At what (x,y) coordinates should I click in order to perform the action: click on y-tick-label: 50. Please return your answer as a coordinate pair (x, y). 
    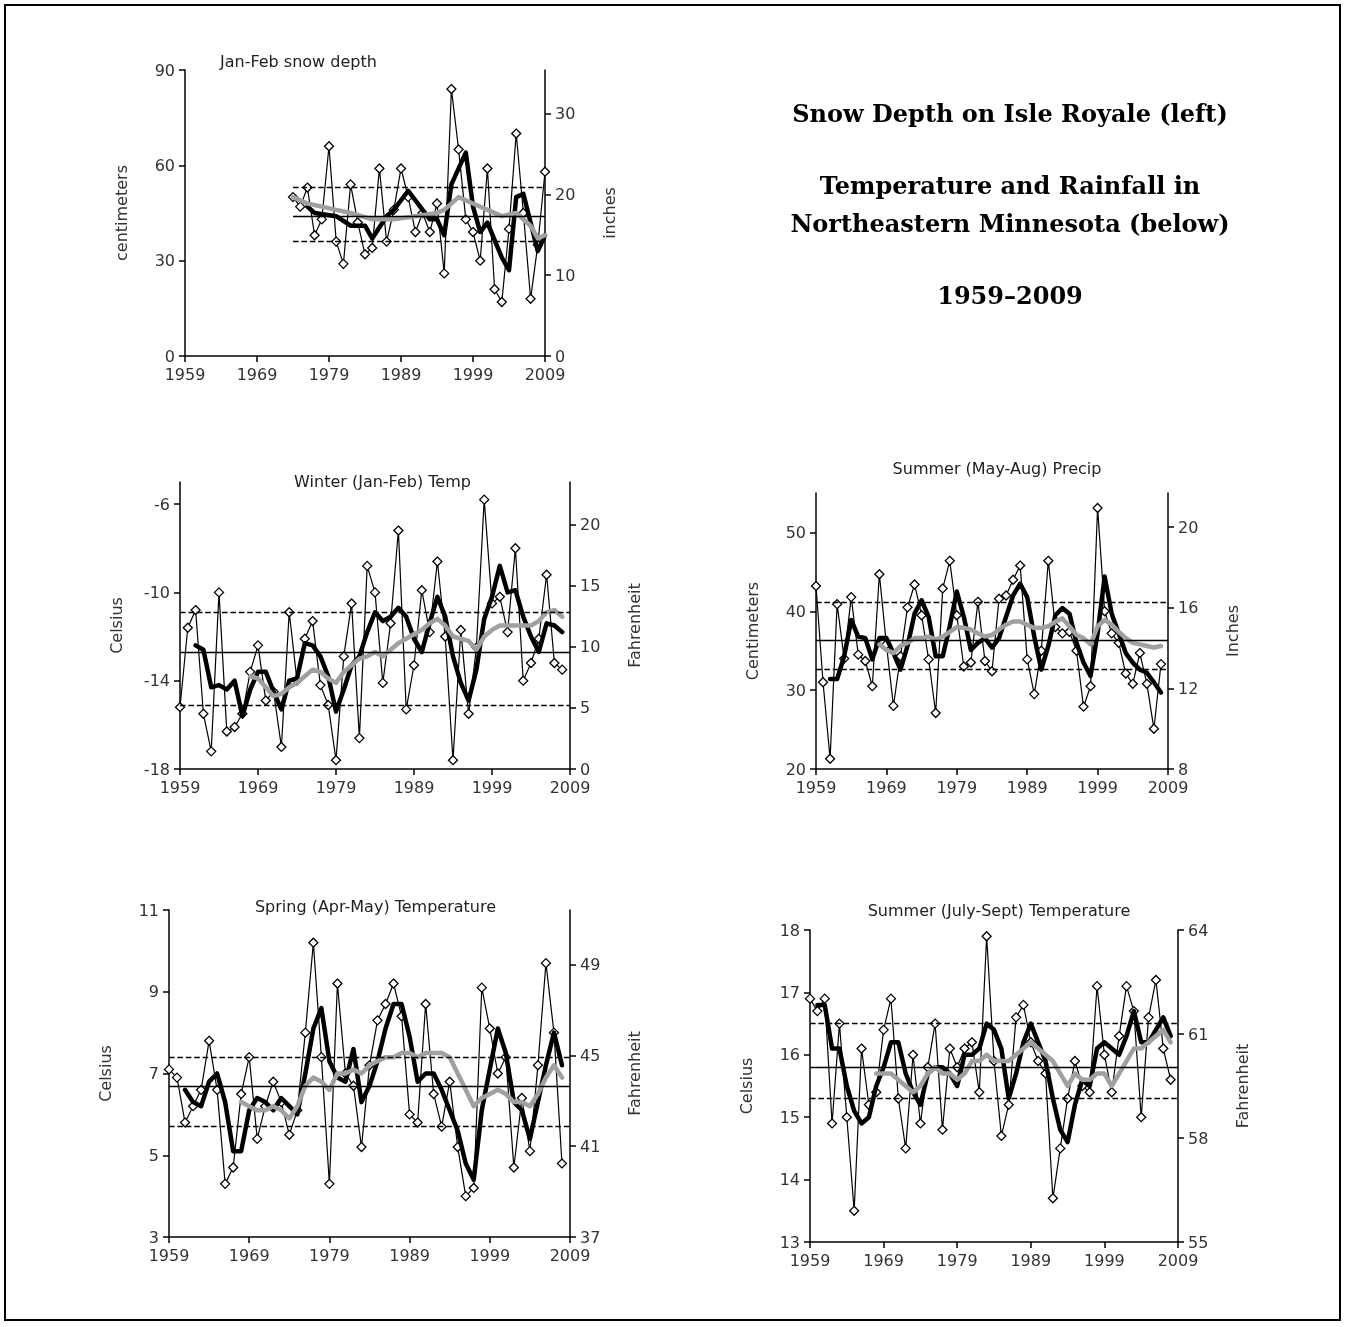
    Looking at the image, I should click on (795, 532).